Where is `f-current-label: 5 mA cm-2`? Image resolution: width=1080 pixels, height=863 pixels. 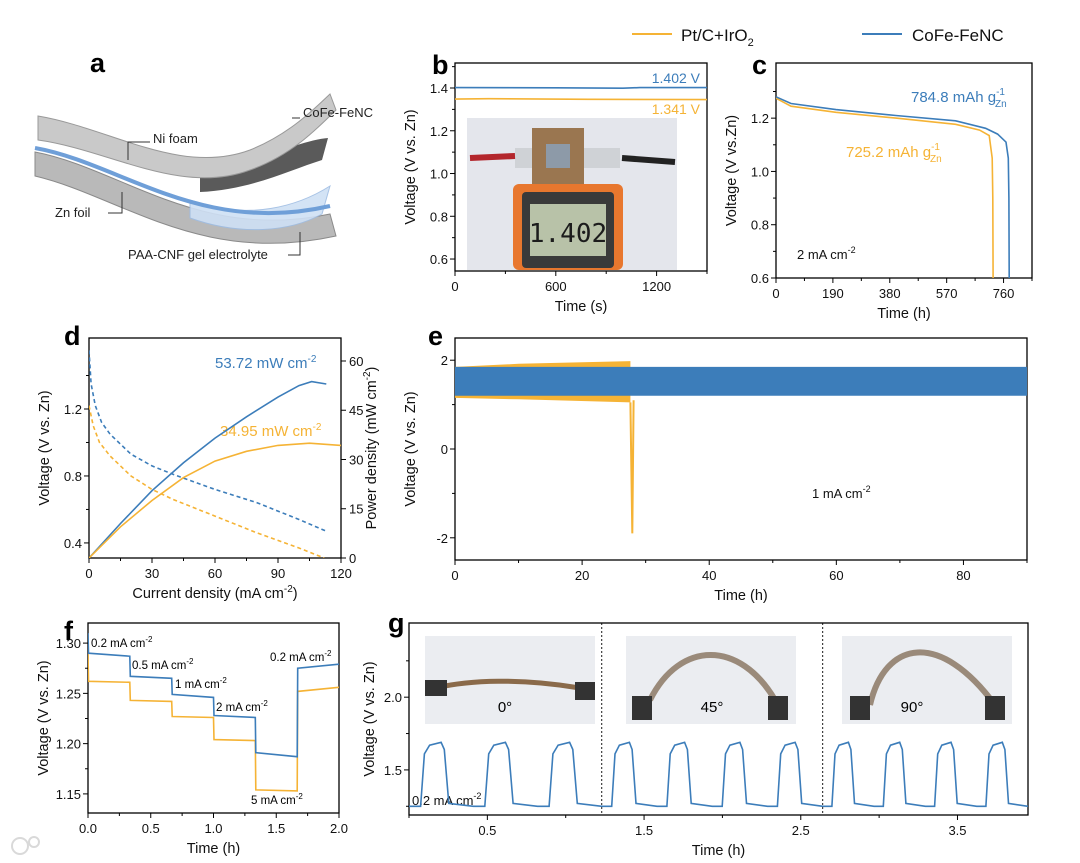
f-current-label: 5 mA cm-2 is located at coordinates (277, 799).